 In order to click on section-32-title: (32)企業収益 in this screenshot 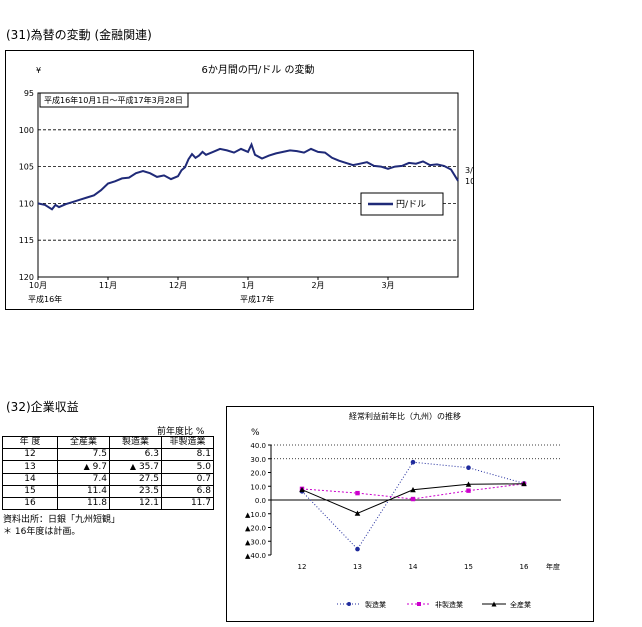, I will do `click(42, 407)`.